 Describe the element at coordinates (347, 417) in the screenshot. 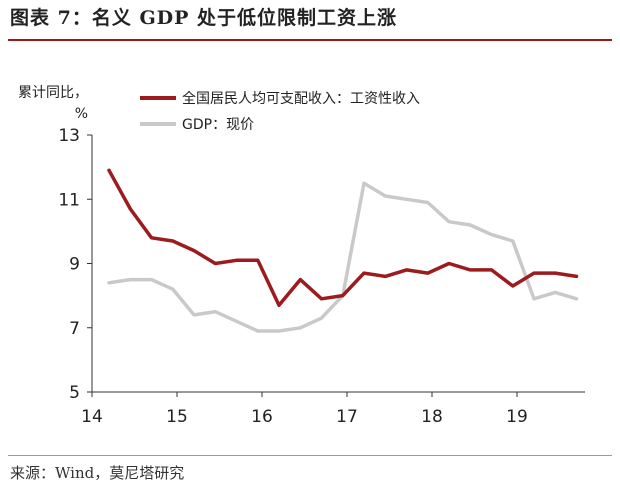

I see `x-tick-label: 17` at that location.